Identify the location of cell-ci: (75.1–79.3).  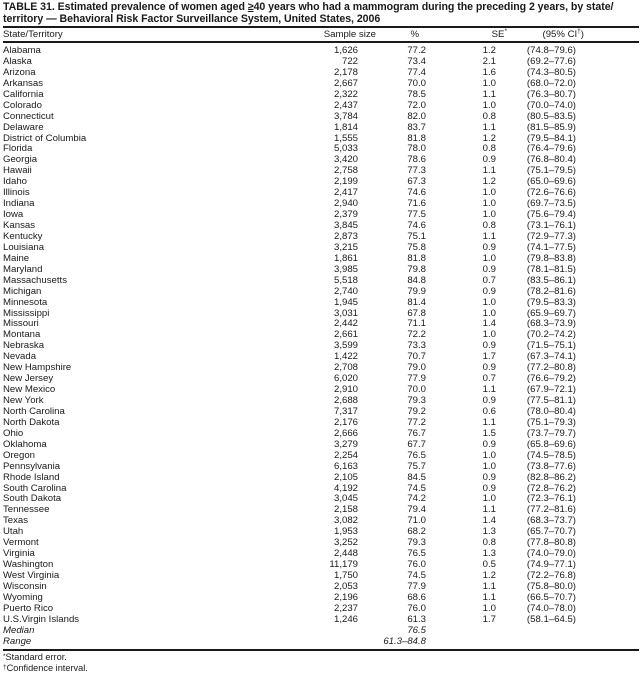
(551, 422).